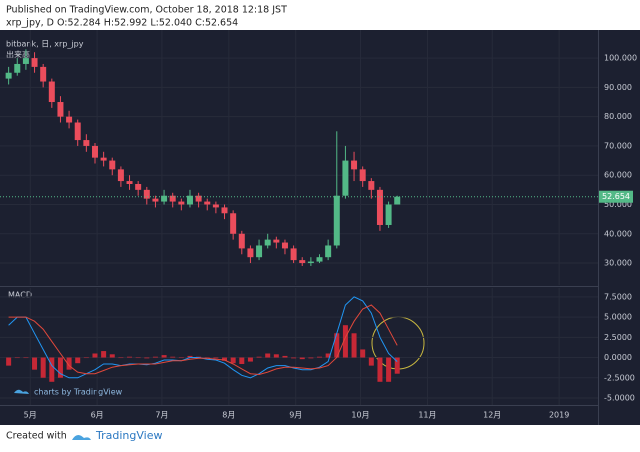 The image size is (640, 452). What do you see at coordinates (618, 204) in the screenshot?
I see `y-tick-label: 50.000` at bounding box center [618, 204].